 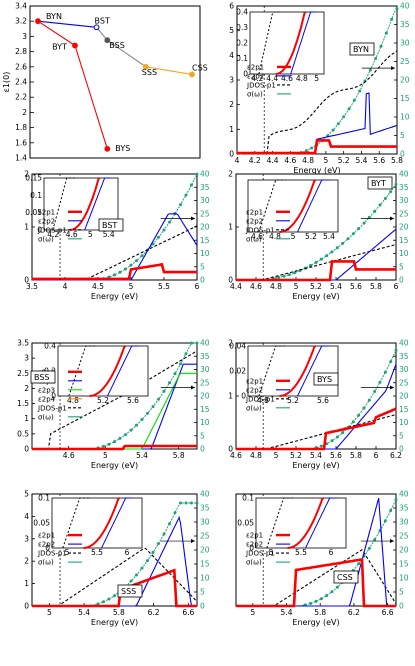 I want to click on x-tick-label: 4.8, so click(x=308, y=160).